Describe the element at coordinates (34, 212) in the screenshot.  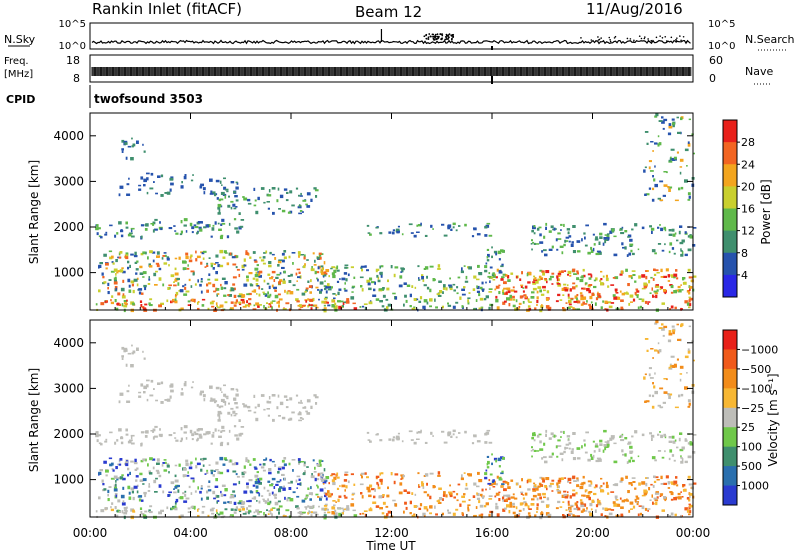
I see `power-ylabel: Slant Range [km]` at that location.